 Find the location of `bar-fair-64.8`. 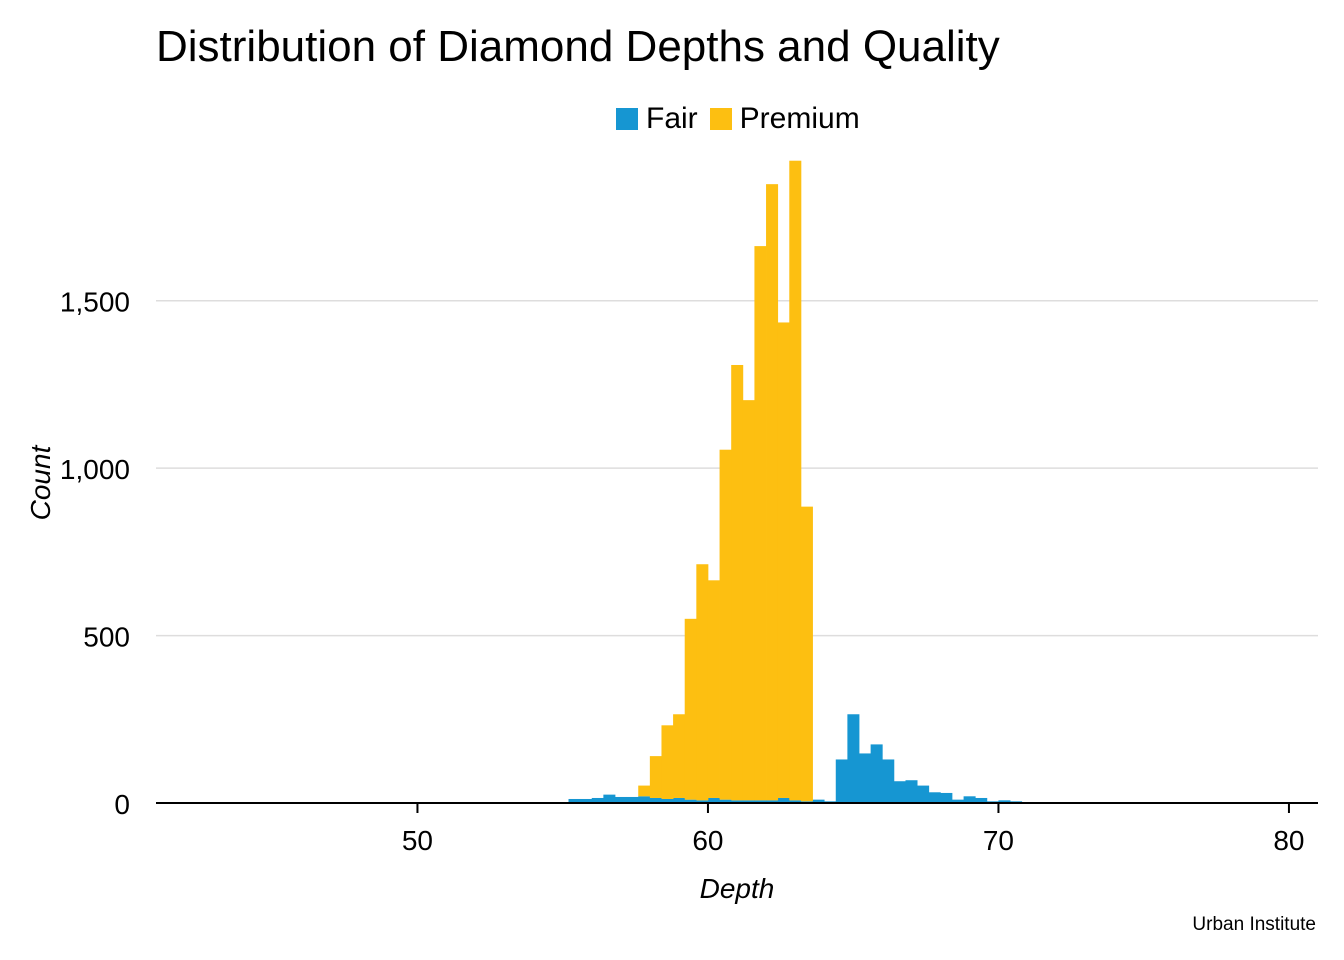

bar-fair-64.8 is located at coordinates (853, 758).